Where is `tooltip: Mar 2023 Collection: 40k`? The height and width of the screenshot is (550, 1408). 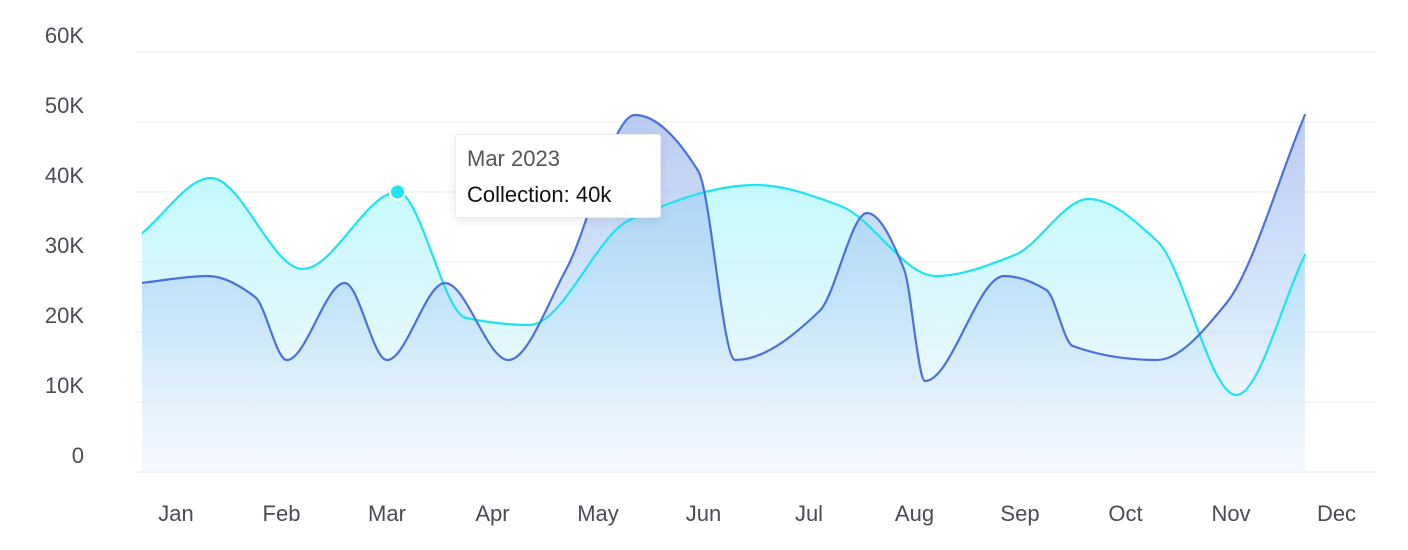
tooltip: Mar 2023 Collection: 40k is located at coordinates (558, 176).